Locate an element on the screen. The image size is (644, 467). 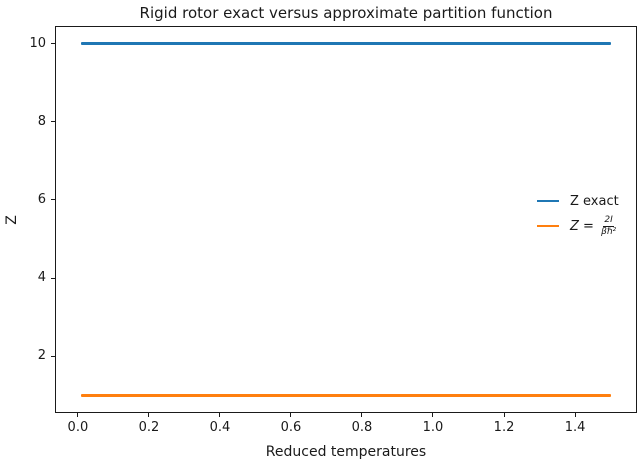
x-tick-label: 1.2 is located at coordinates (504, 427).